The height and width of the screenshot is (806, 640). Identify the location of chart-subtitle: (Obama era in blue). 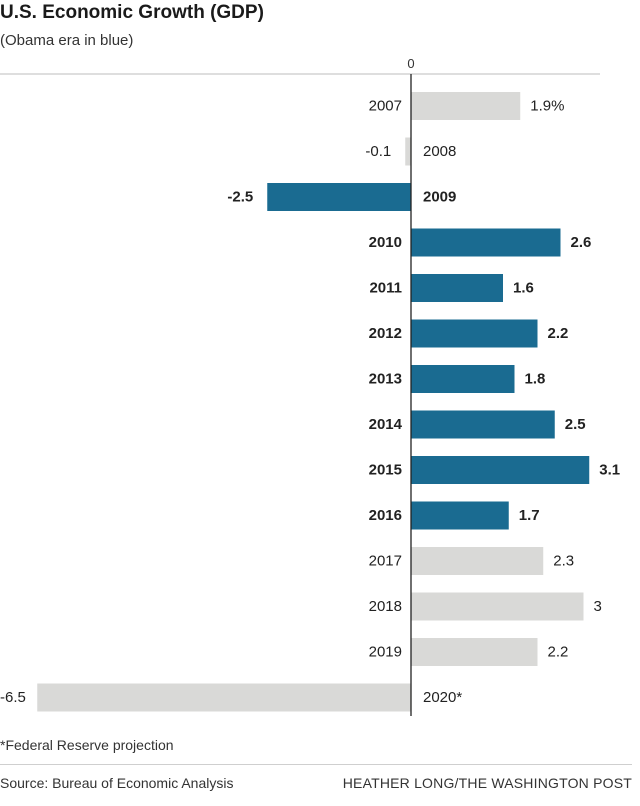
(67, 40).